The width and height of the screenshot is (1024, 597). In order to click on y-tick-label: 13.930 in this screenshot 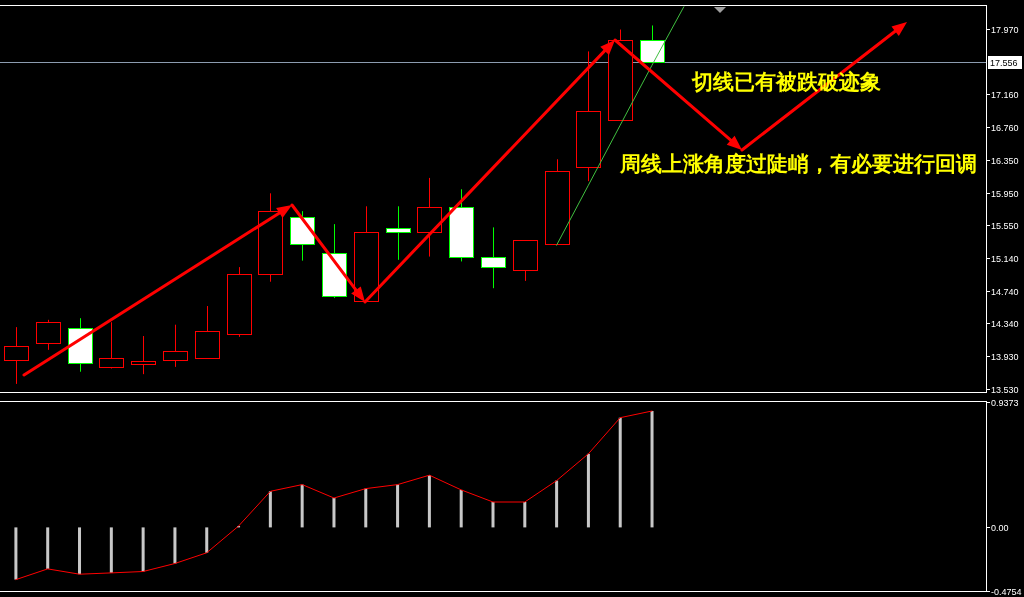, I will do `click(1005, 356)`.